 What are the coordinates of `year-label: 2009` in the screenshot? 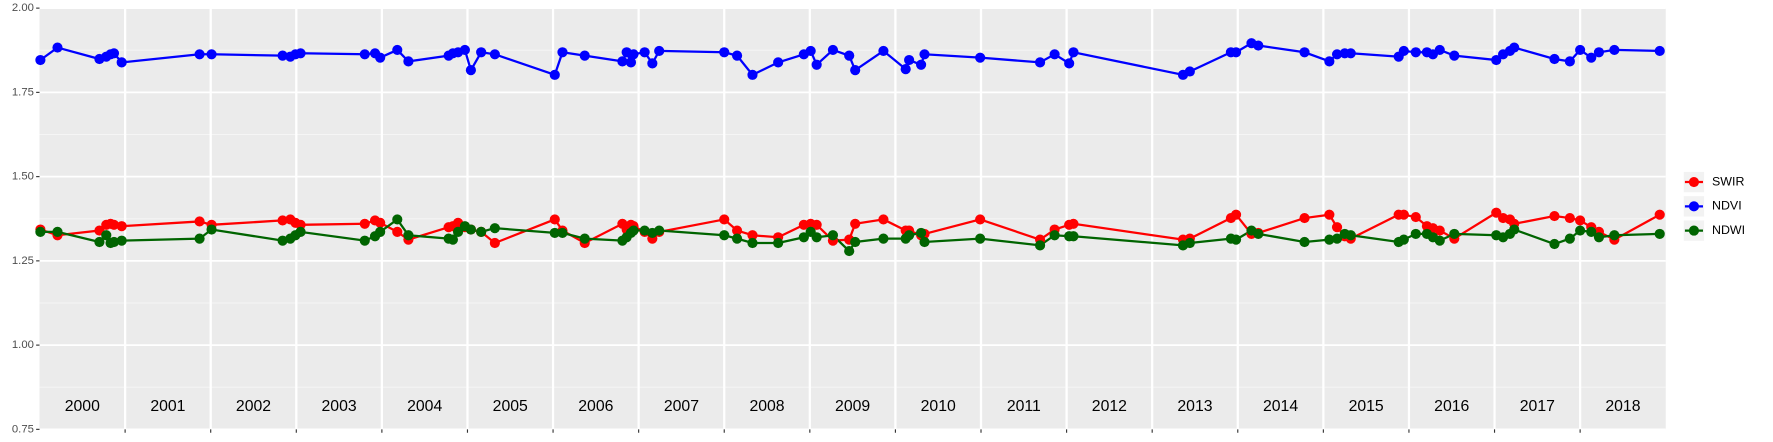 It's located at (852, 406).